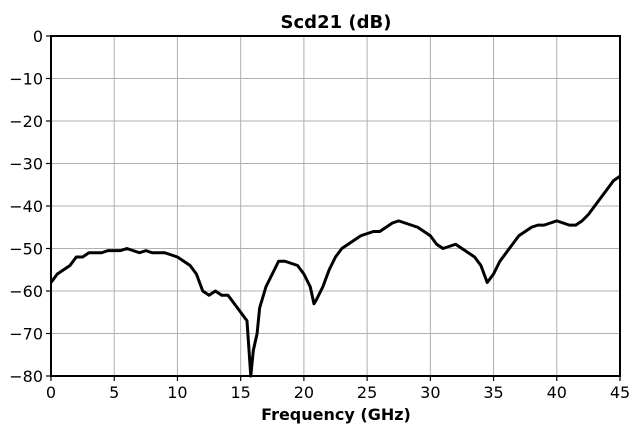  I want to click on x-tick-label: 35, so click(493, 392).